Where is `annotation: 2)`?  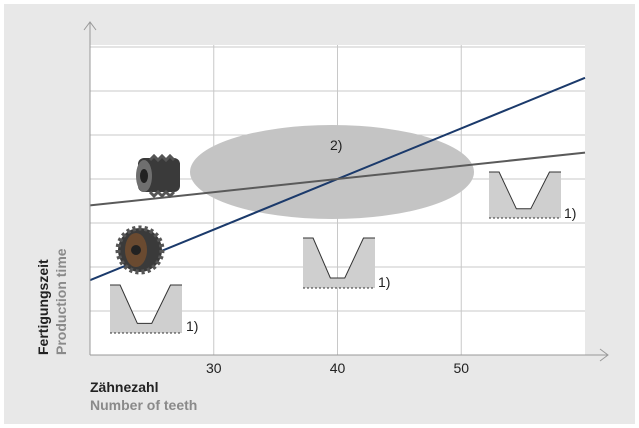 annotation: 2) is located at coordinates (336, 145).